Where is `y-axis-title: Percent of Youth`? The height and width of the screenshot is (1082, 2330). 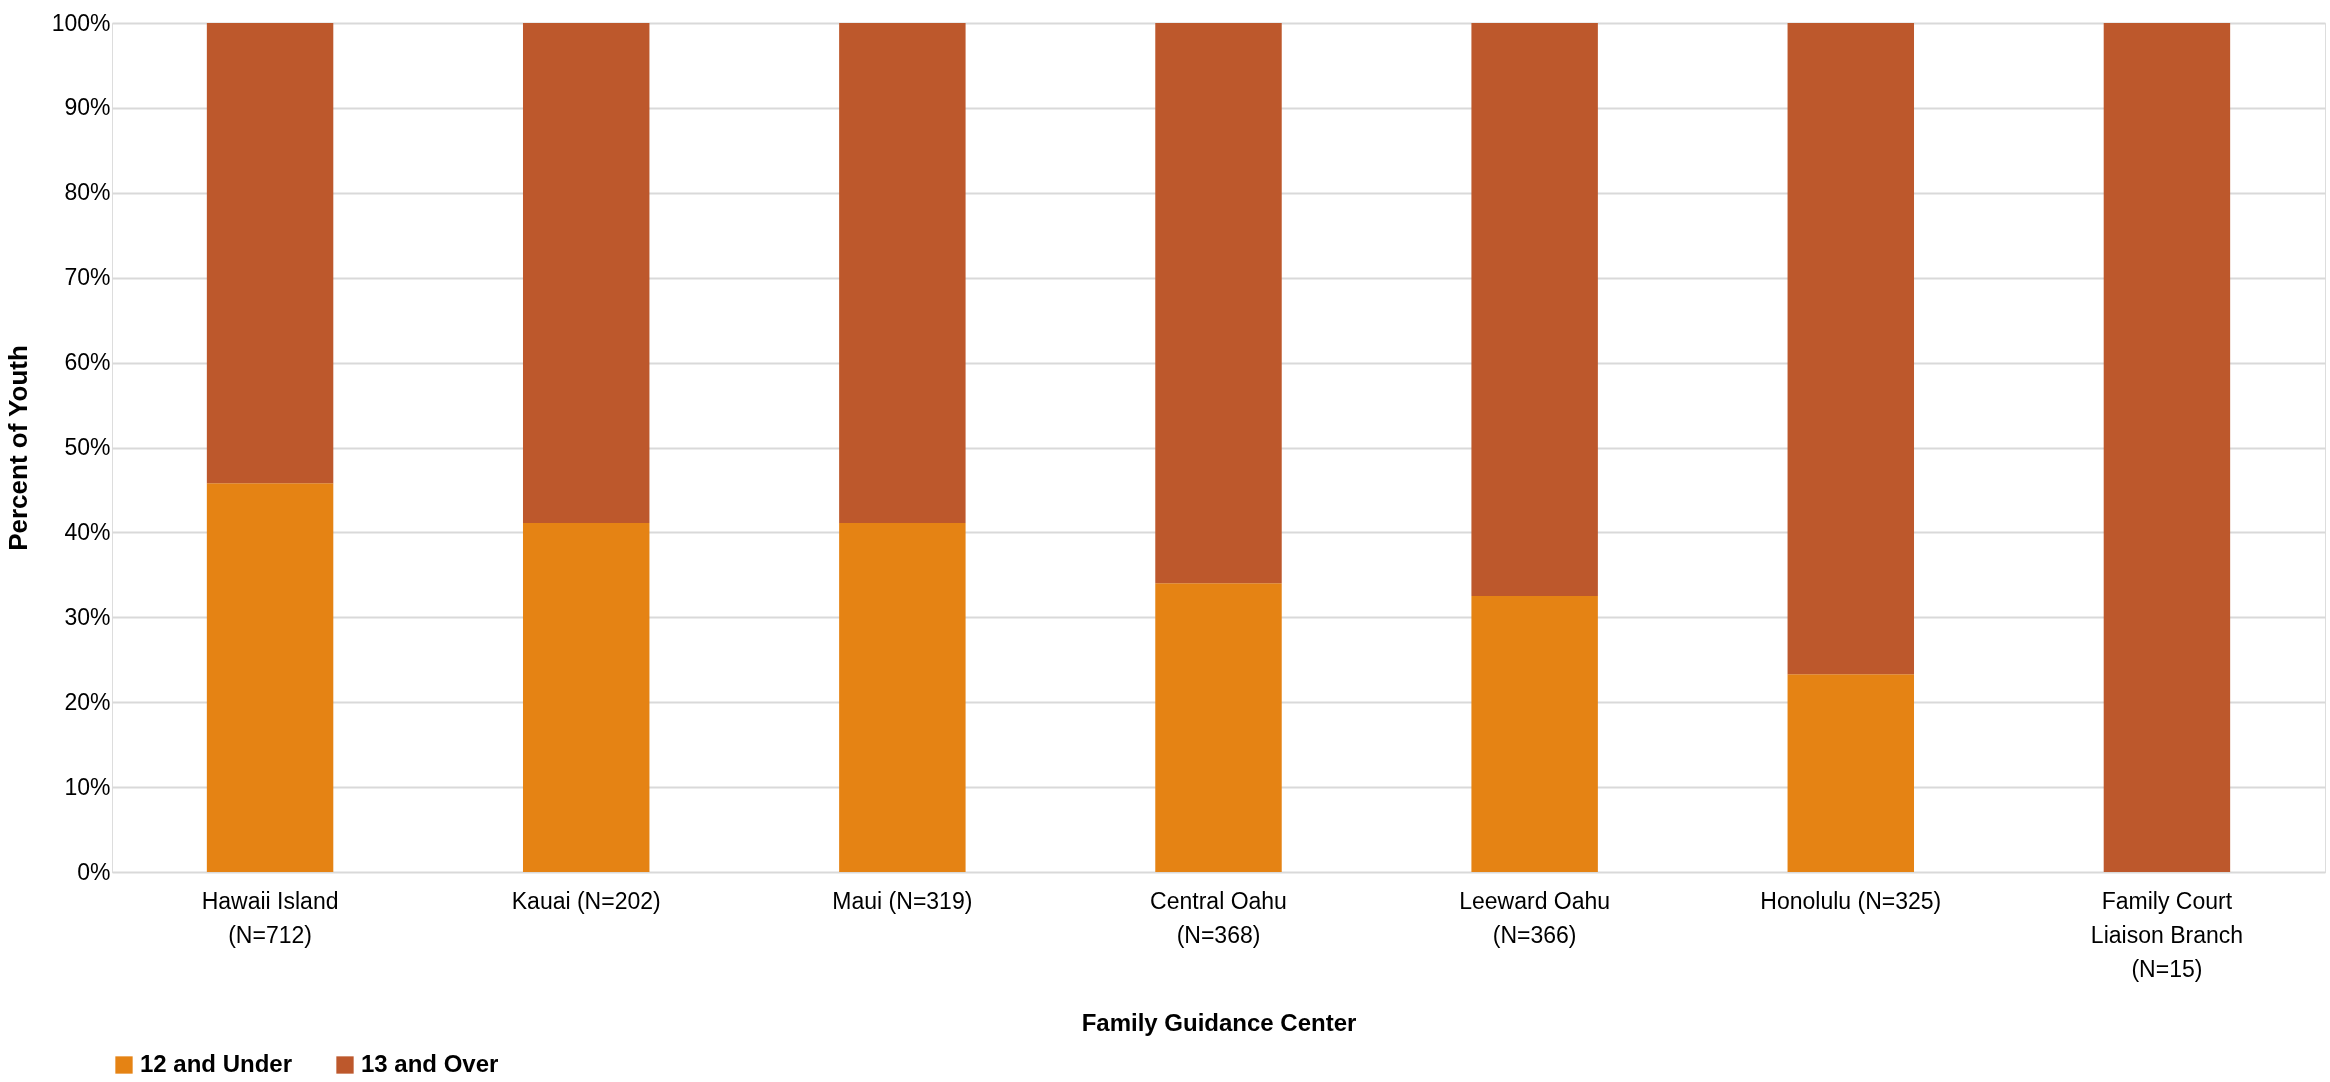 y-axis-title: Percent of Youth is located at coordinates (17, 448).